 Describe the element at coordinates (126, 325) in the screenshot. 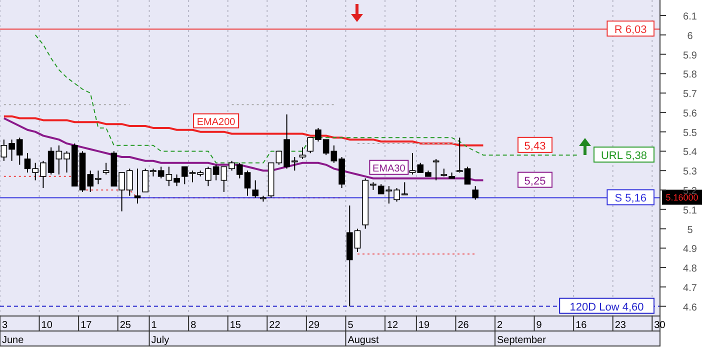

I see `x-tick-label: 25` at that location.